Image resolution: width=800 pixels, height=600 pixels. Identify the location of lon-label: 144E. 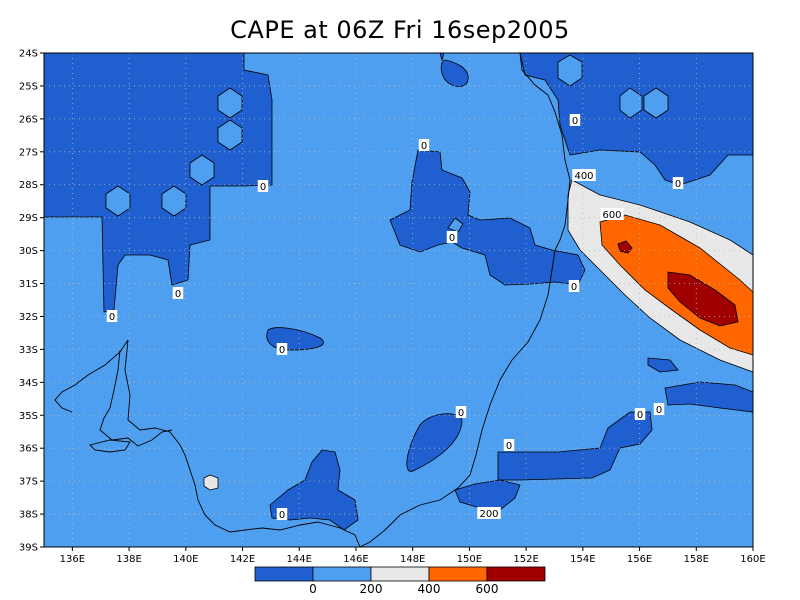
(299, 559).